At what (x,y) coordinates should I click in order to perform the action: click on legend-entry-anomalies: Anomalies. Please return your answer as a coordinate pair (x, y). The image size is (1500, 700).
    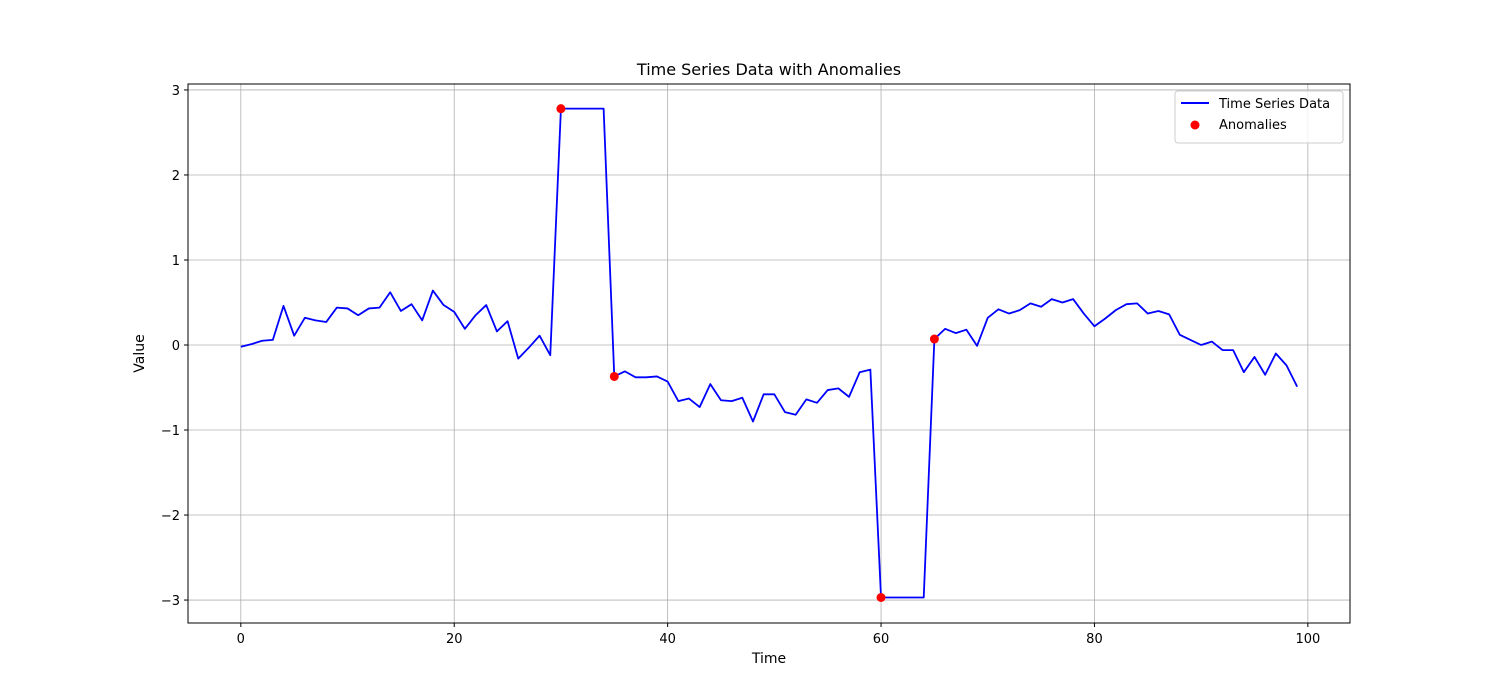
    Looking at the image, I should click on (1253, 125).